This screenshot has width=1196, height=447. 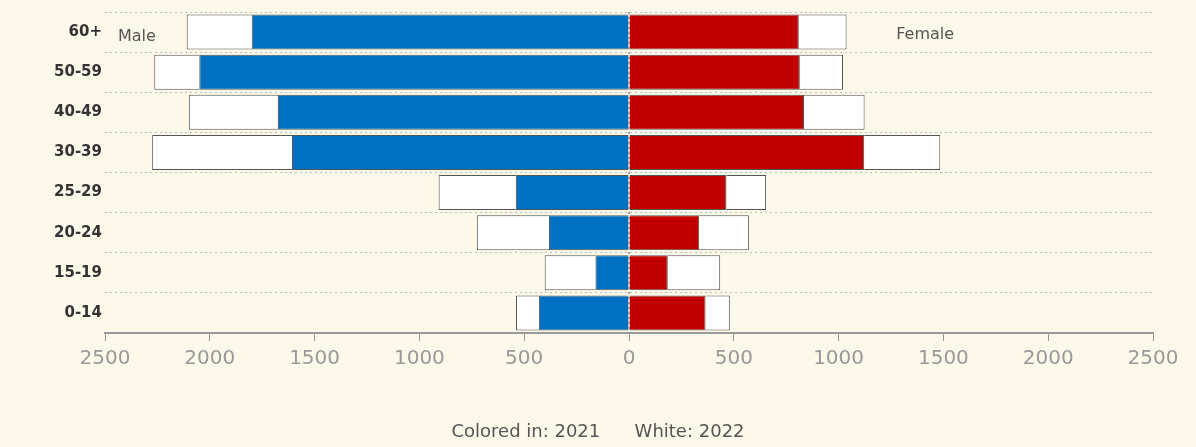 I want to click on y-tick-label: 25-29, so click(x=78, y=191).